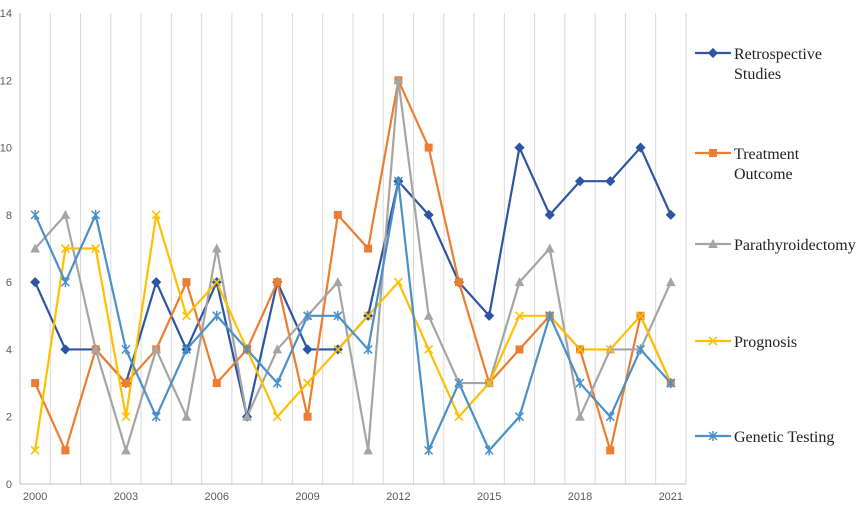 This screenshot has width=867, height=507. I want to click on x-tick-label: 2018, so click(580, 497).